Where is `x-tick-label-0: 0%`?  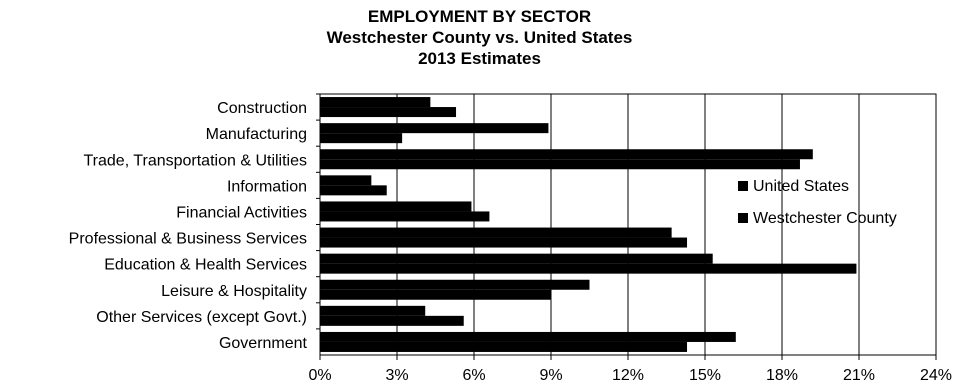
x-tick-label-0: 0% is located at coordinates (319, 375).